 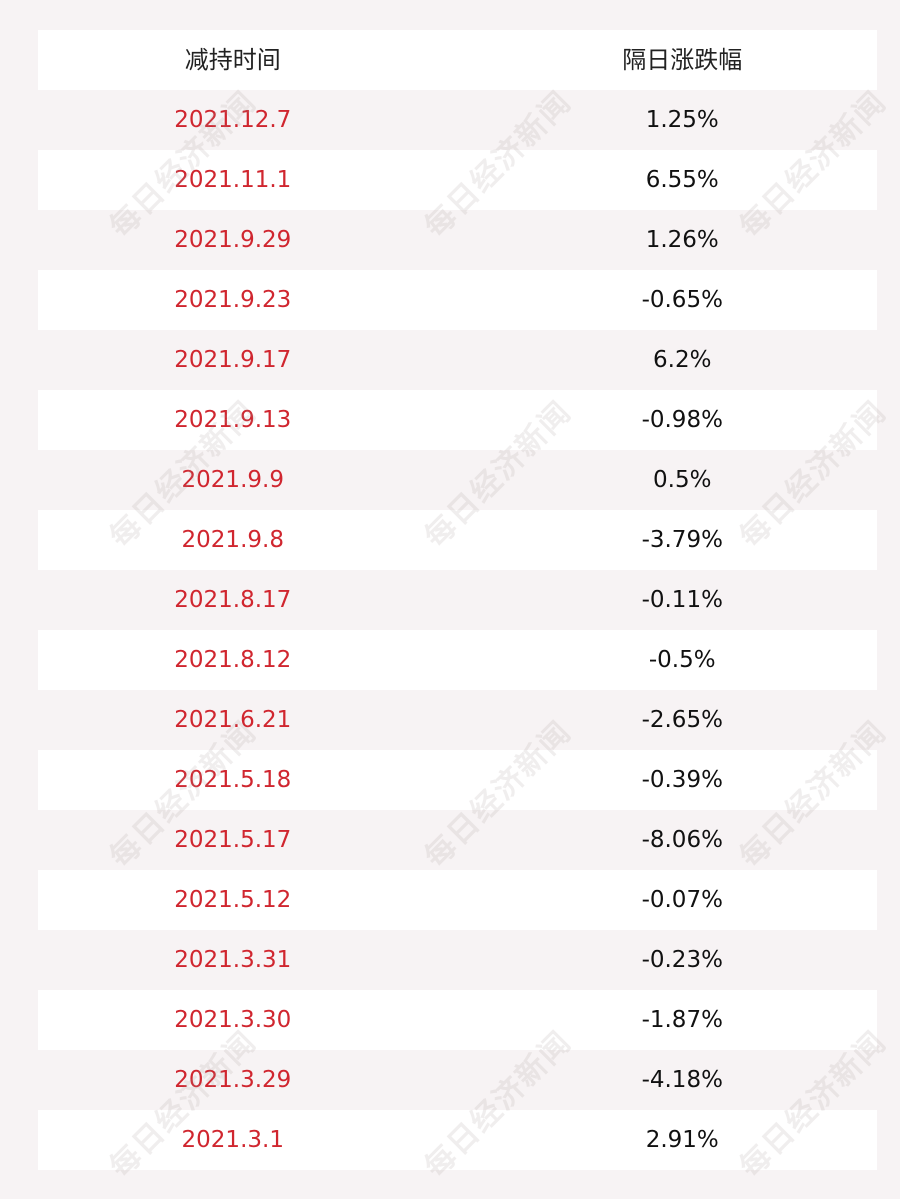 What do you see at coordinates (233, 120) in the screenshot?
I see `date-cell: 2021.12.7` at bounding box center [233, 120].